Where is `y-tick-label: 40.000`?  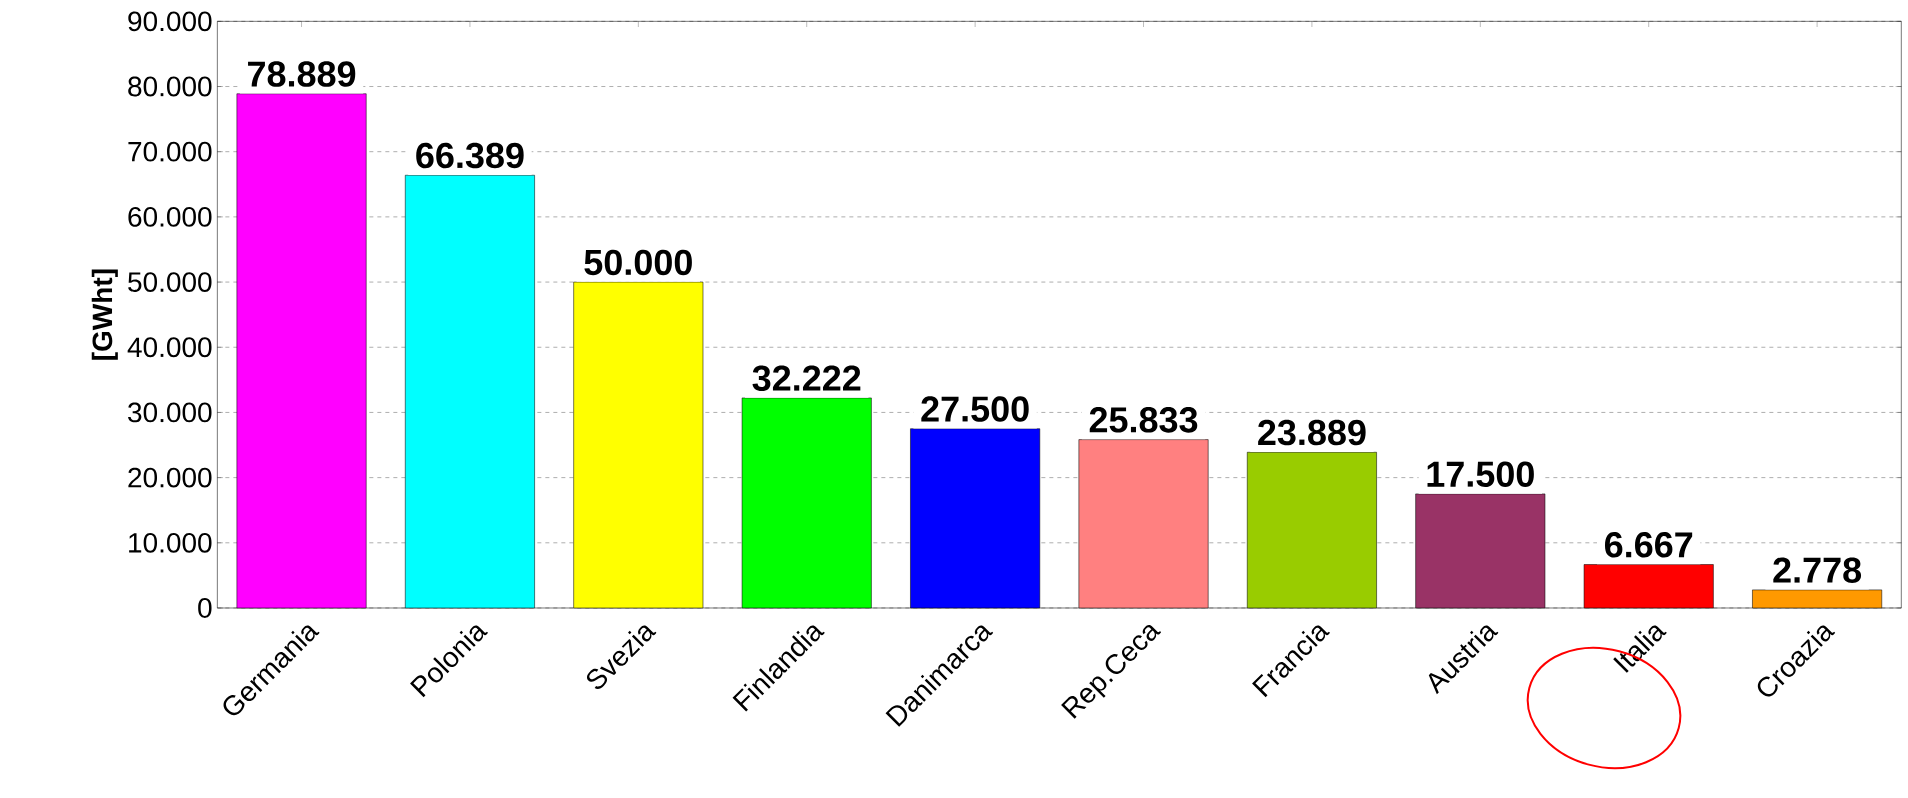 y-tick-label: 40.000 is located at coordinates (169, 347).